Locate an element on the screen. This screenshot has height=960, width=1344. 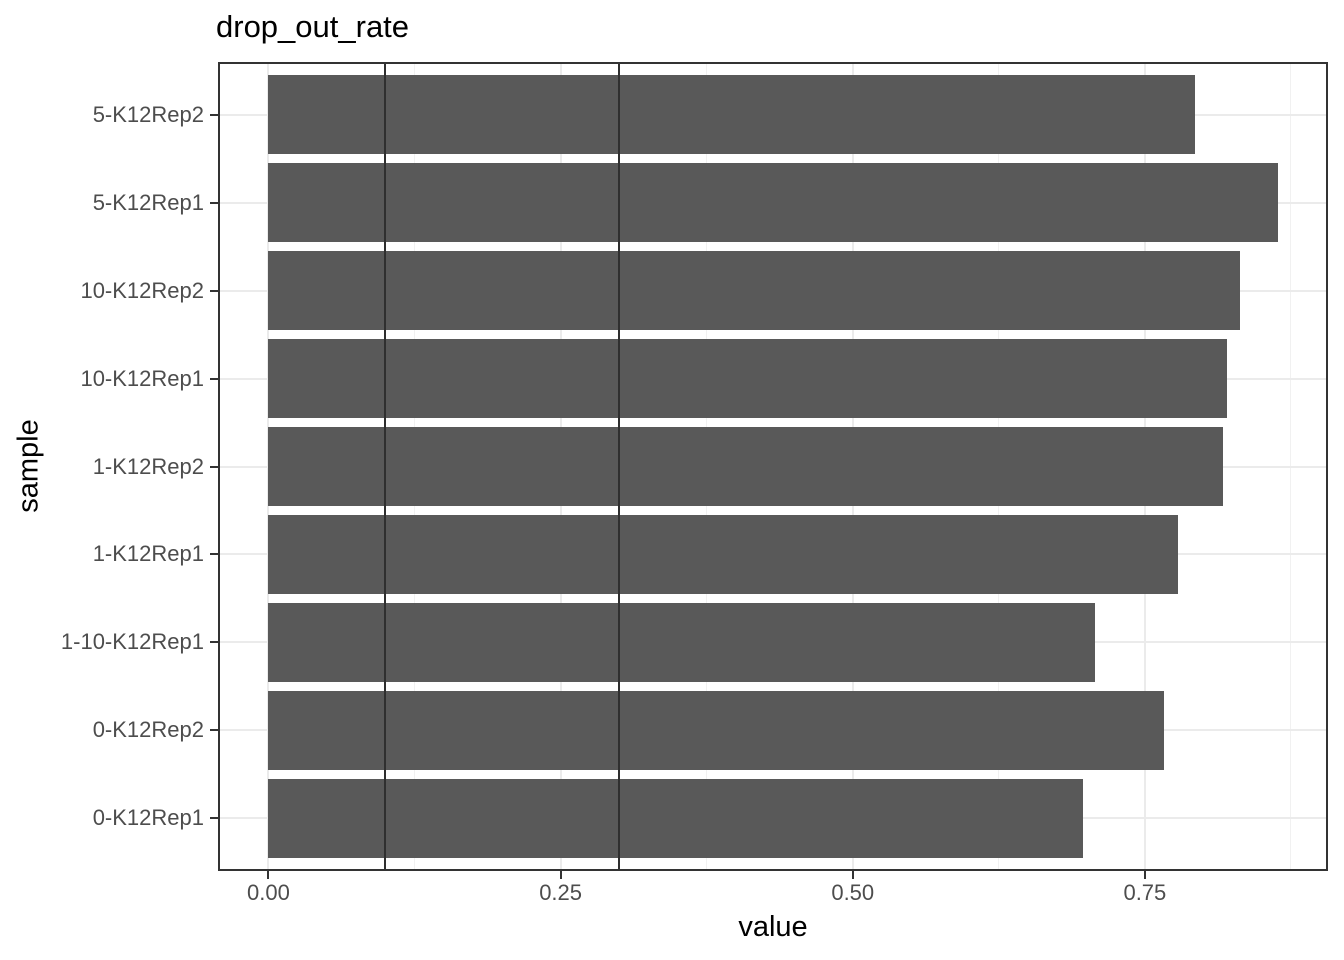
y-tick-label: 10-K12Rep2 is located at coordinates (142, 290).